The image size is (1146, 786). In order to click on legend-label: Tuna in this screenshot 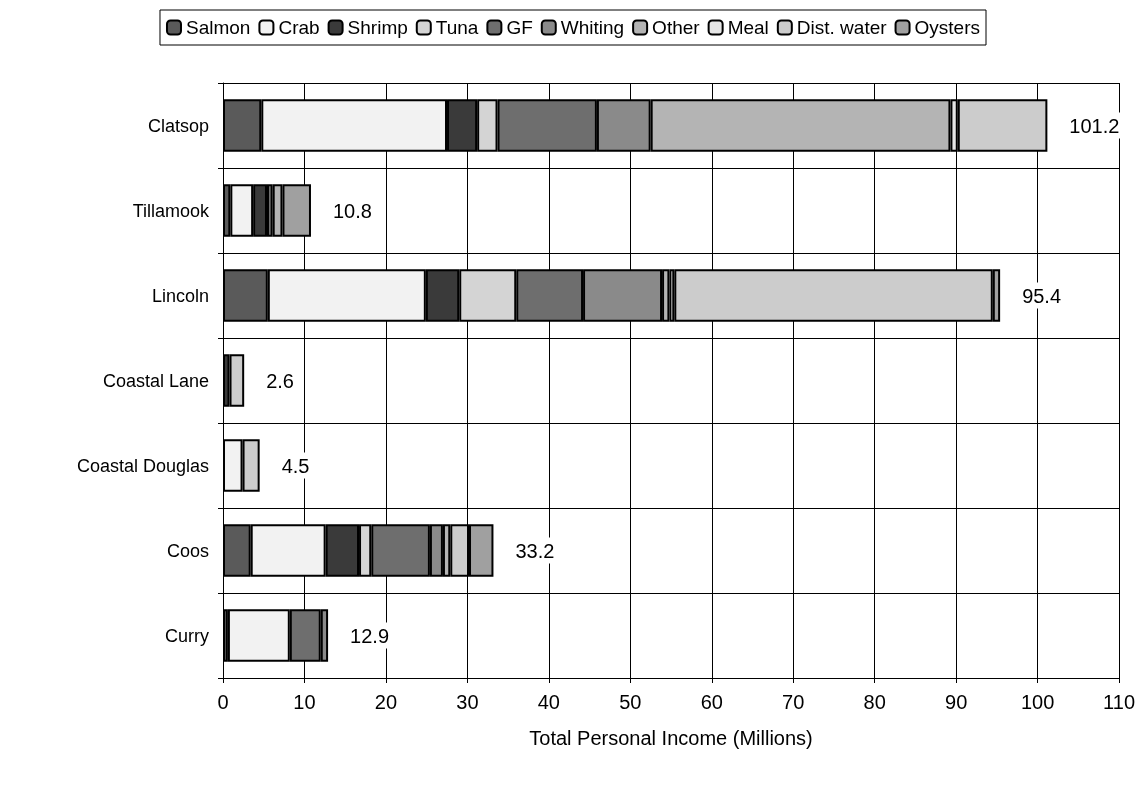, I will do `click(457, 27)`.